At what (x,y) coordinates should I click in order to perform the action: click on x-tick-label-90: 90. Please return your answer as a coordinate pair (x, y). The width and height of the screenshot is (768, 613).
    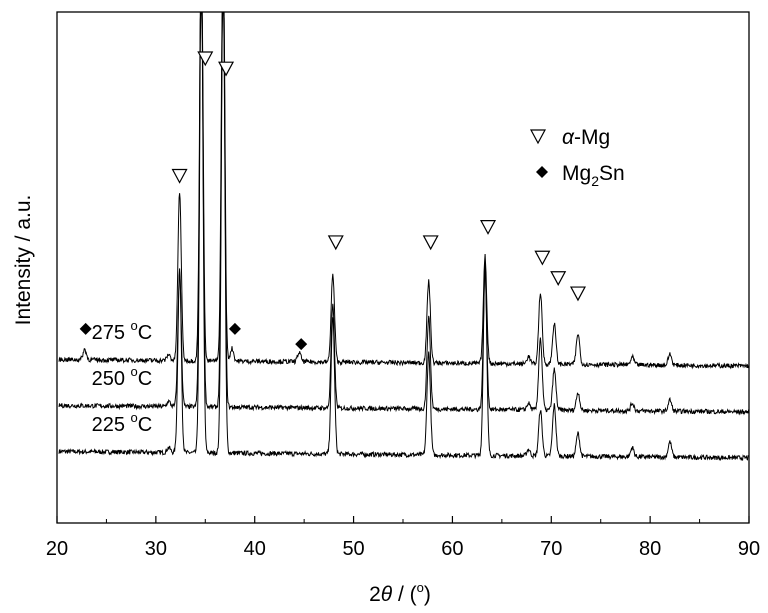
    Looking at the image, I should click on (749, 549).